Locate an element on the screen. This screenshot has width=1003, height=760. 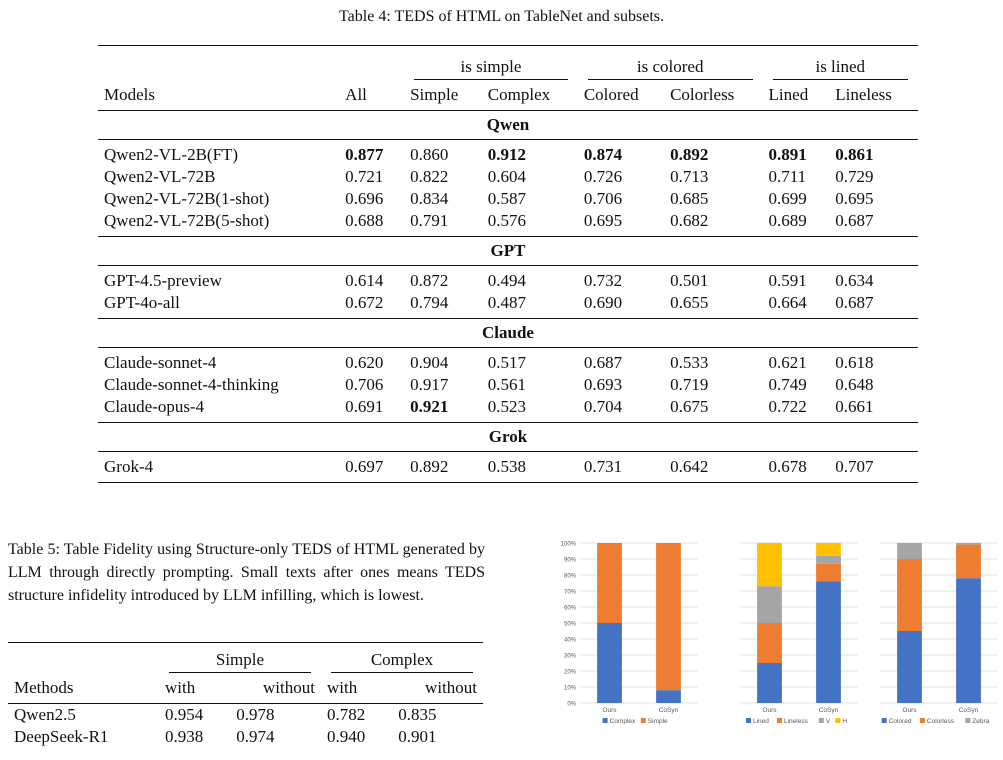
score-cell: 0.533 is located at coordinates (713, 360).